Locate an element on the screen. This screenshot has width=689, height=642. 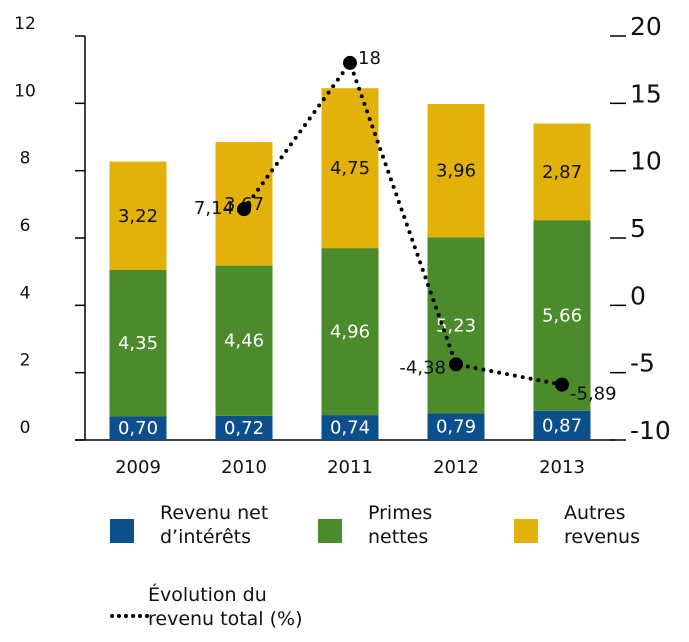
data-label: 5,23 is located at coordinates (456, 325).